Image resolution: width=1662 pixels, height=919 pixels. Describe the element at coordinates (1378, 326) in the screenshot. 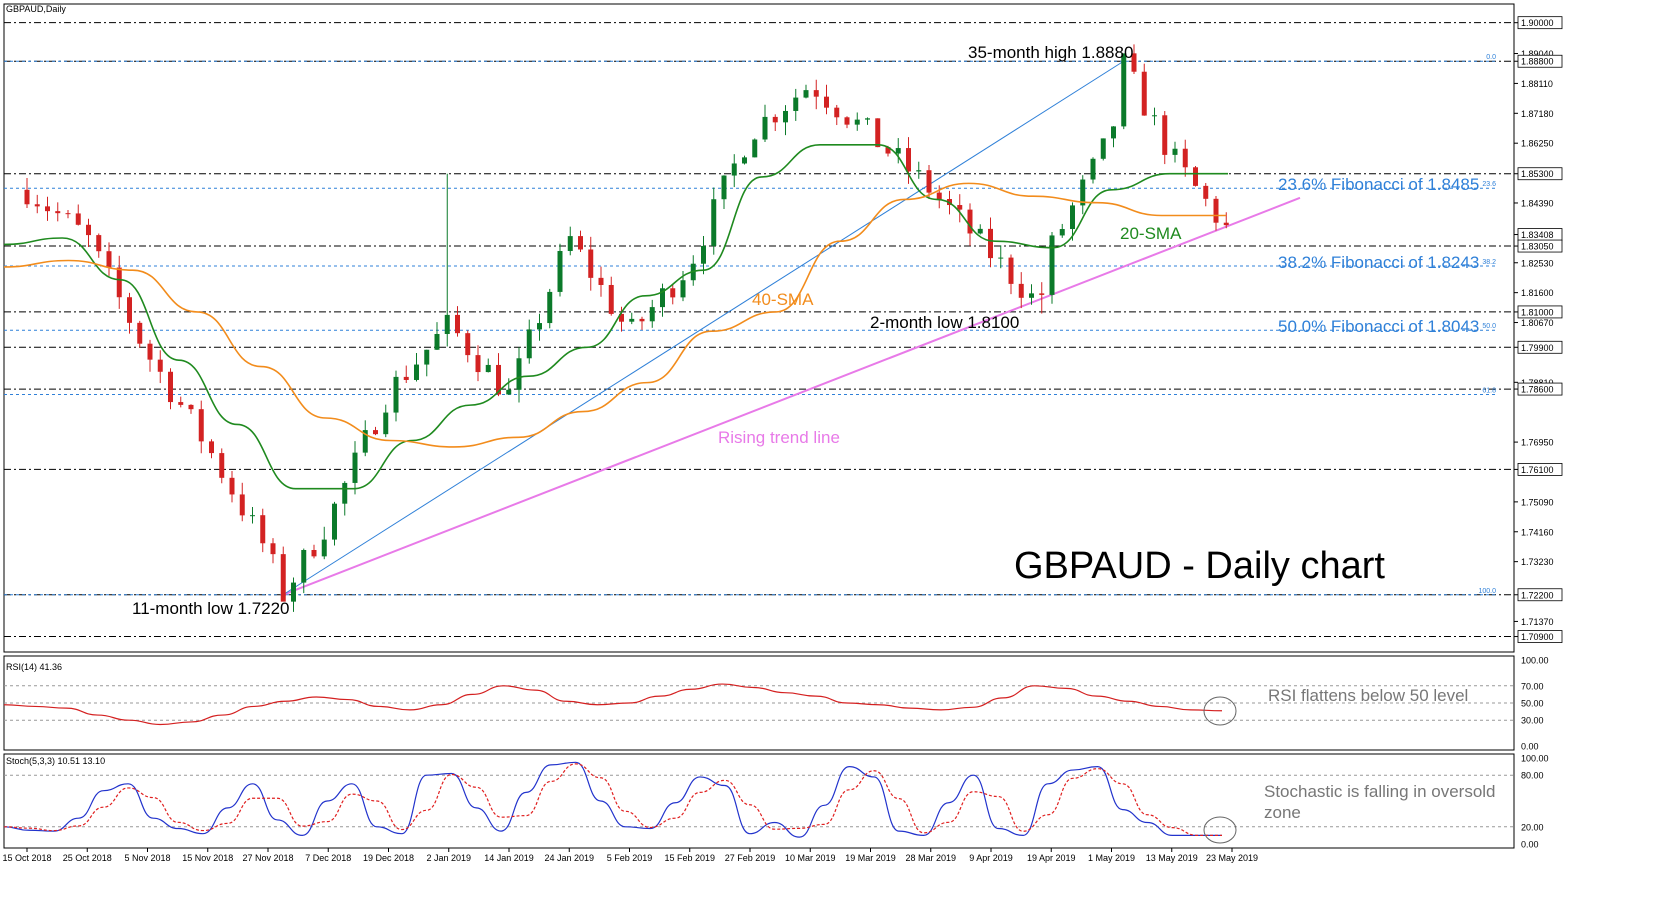

I see `fib-label-50-0: 50.0% Fibonacci of 1.8043` at that location.